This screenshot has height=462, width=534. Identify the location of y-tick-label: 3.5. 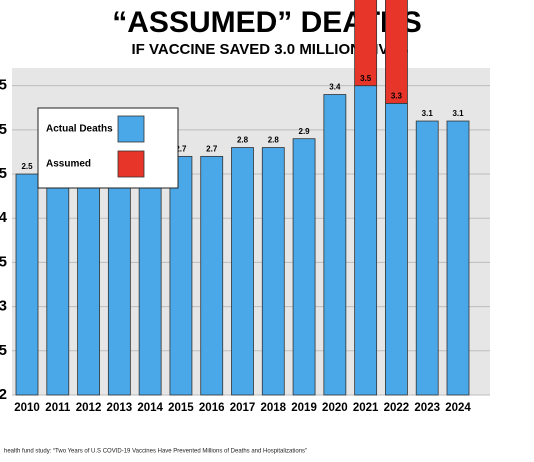
(3, 261).